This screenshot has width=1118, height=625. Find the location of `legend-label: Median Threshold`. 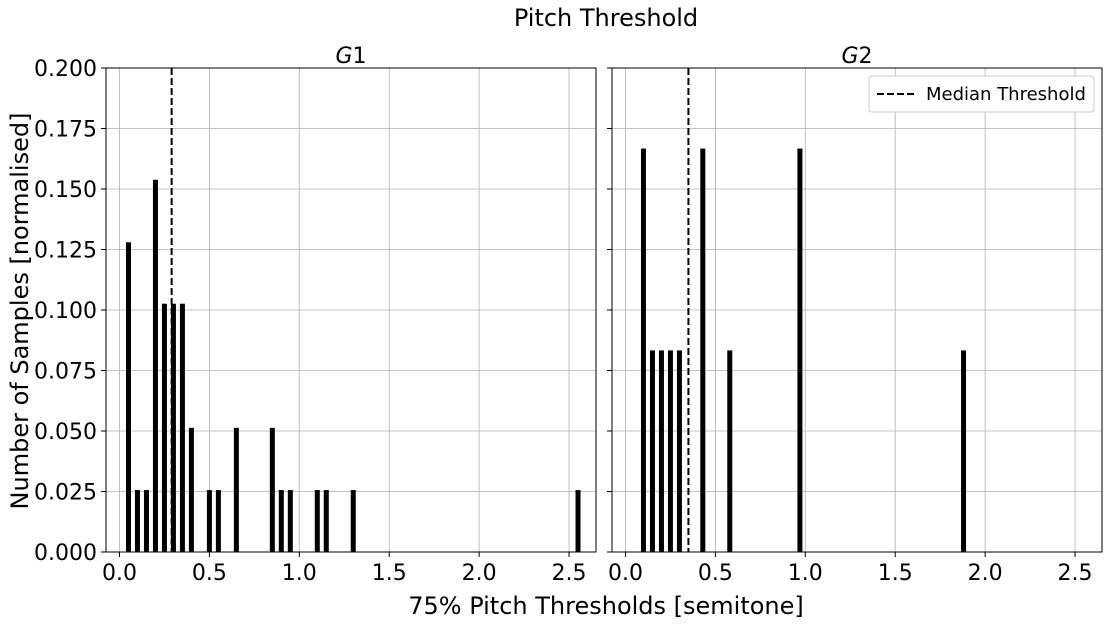

legend-label: Median Threshold is located at coordinates (1006, 94).